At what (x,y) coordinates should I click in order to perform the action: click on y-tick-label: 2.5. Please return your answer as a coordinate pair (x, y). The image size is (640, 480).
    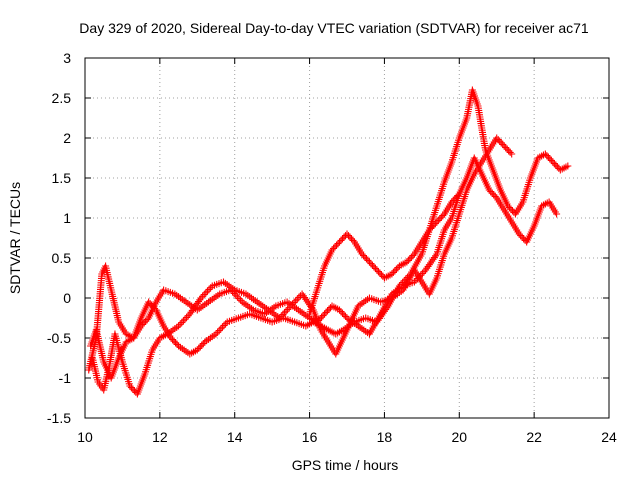
    Looking at the image, I should click on (62, 98).